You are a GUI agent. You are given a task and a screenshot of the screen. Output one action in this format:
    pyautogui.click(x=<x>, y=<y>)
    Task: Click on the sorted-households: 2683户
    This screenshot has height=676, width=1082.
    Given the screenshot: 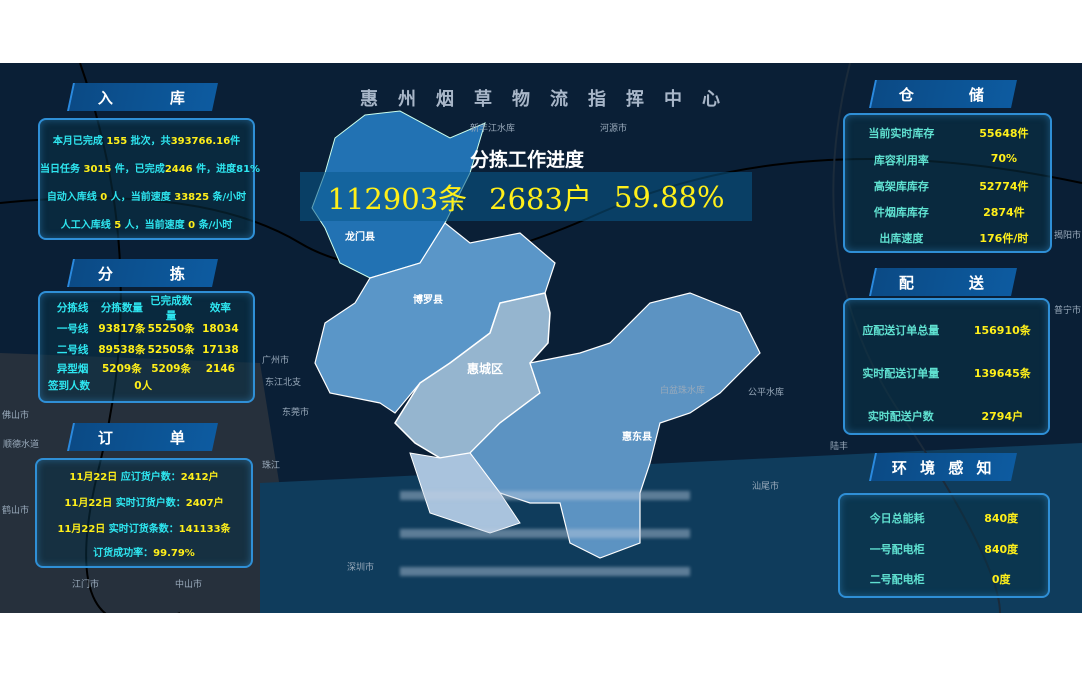 What is the action you would take?
    pyautogui.click(x=540, y=198)
    